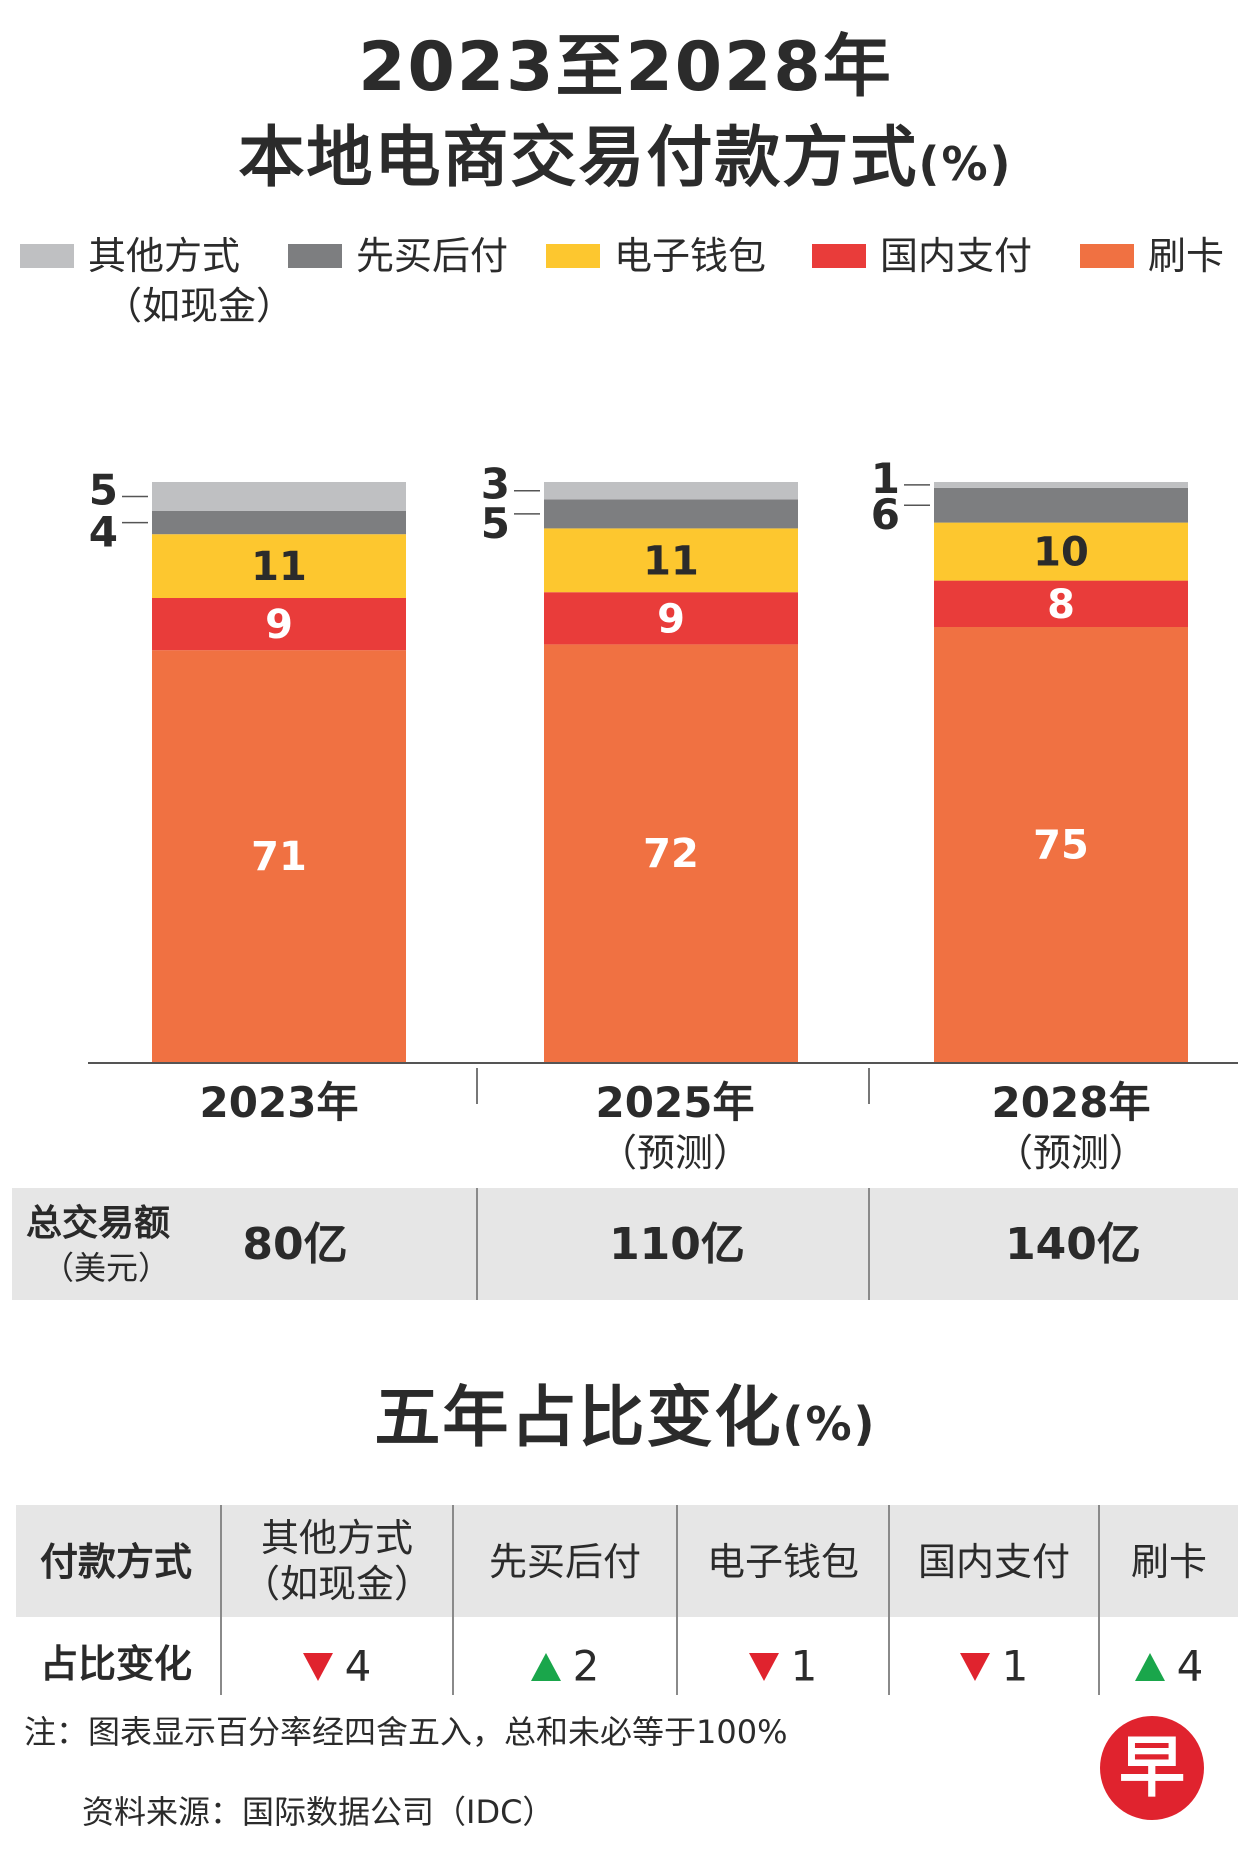  I want to click on data-label-domestic-2: 8, so click(1061, 605).